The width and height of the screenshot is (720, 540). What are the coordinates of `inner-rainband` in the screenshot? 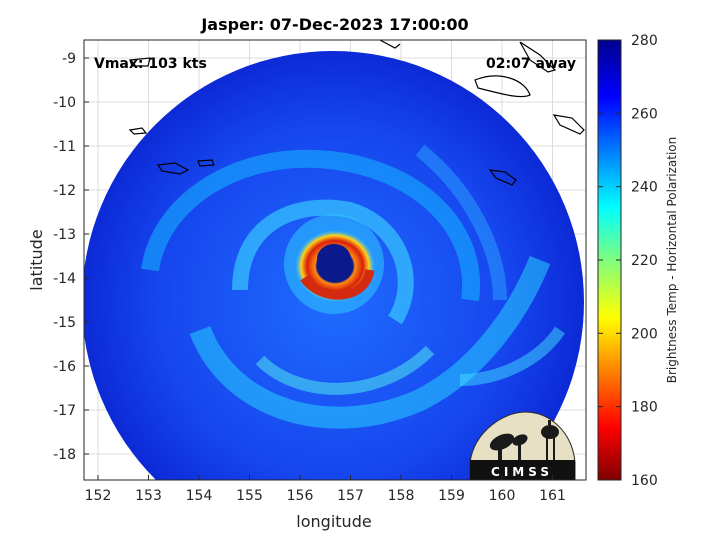 It's located at (323, 262).